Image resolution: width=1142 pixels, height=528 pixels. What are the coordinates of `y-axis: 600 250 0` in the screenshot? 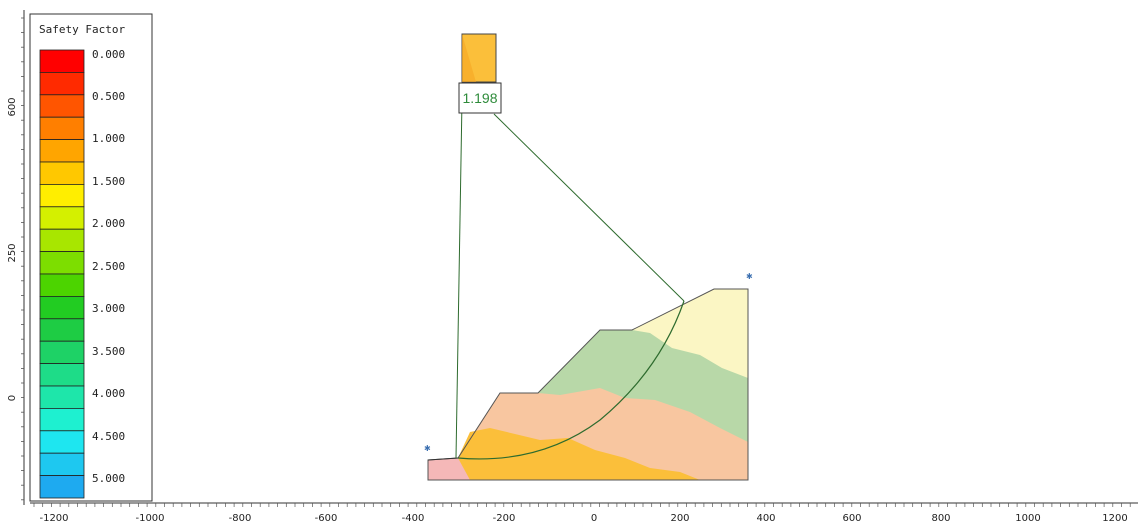 It's located at (16, 257).